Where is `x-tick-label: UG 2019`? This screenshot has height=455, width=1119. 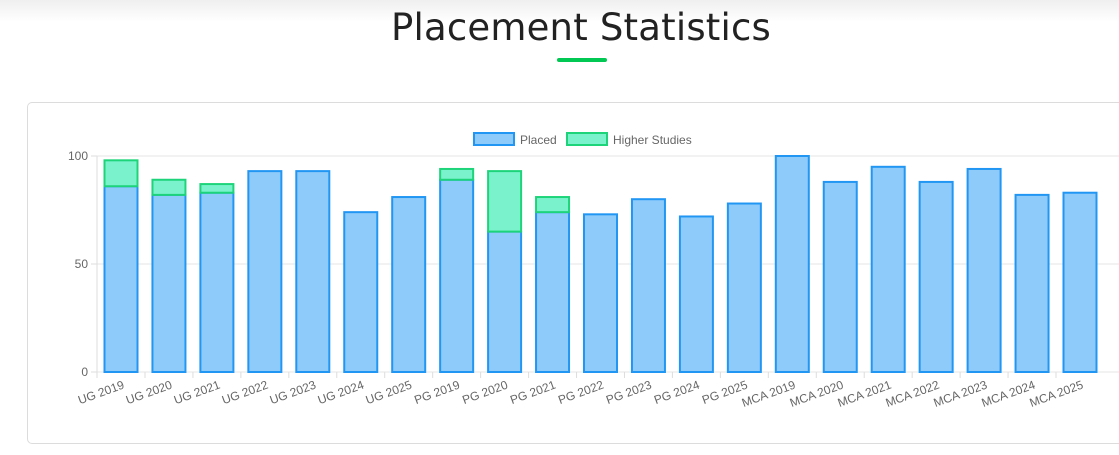 x-tick-label: UG 2019 is located at coordinates (101, 393).